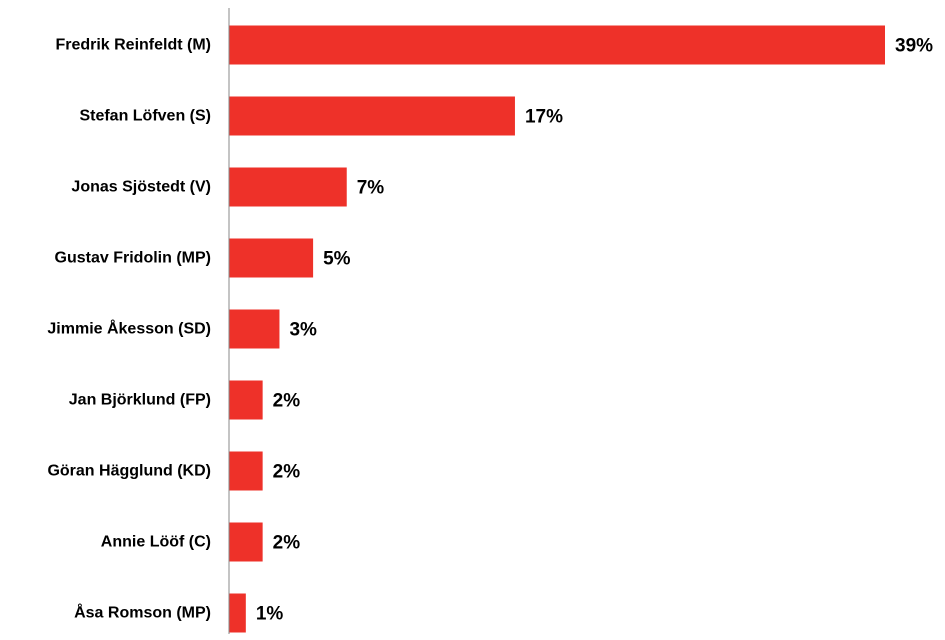 Image resolution: width=945 pixels, height=640 pixels. I want to click on value-label-7: 2%, so click(287, 543).